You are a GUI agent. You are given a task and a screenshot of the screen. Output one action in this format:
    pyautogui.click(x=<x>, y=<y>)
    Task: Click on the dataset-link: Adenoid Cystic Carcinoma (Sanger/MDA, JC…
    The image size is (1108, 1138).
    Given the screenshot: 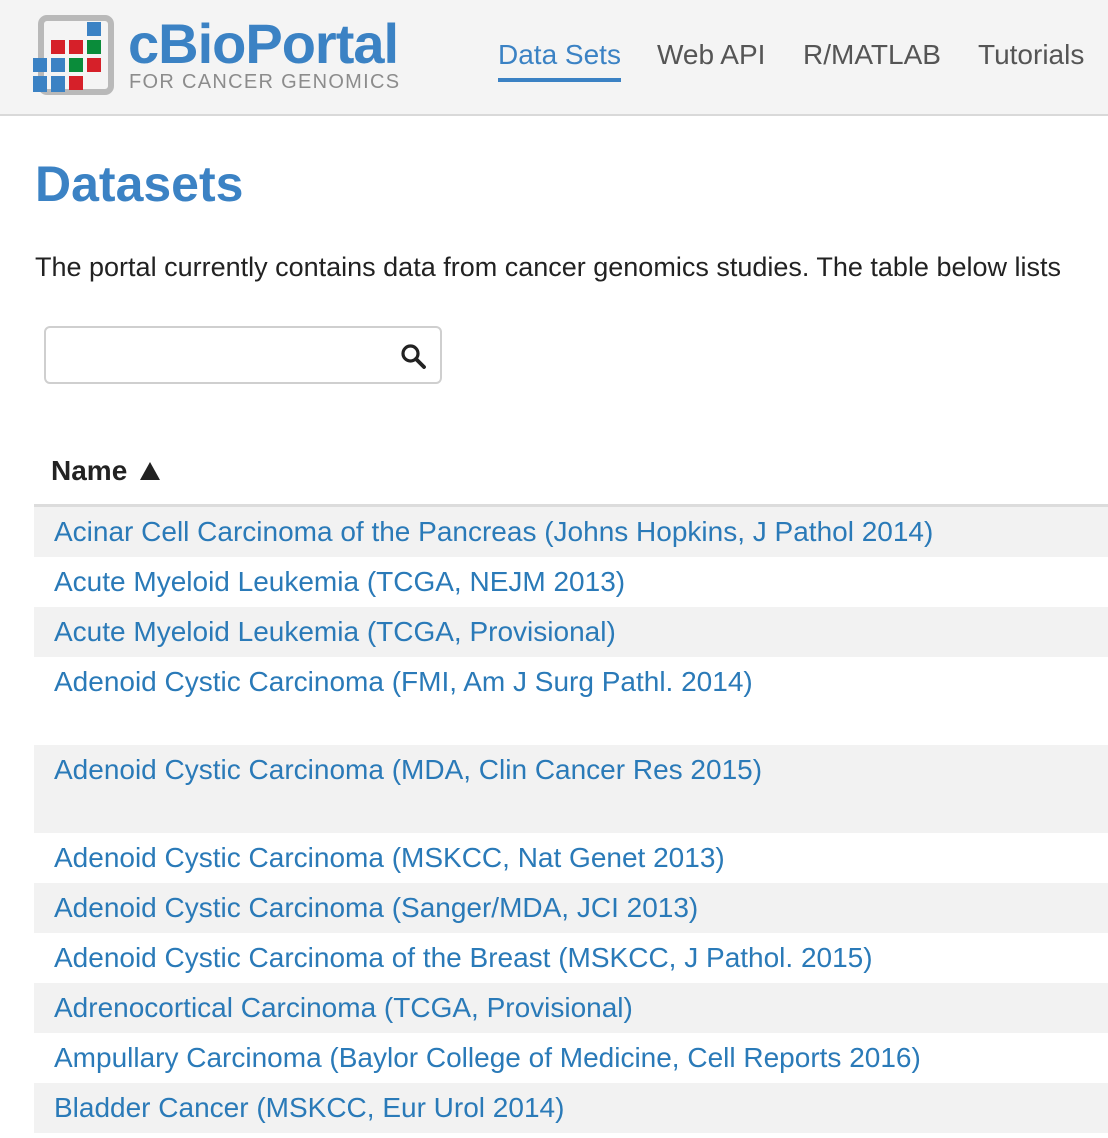 What is the action you would take?
    pyautogui.click(x=376, y=907)
    